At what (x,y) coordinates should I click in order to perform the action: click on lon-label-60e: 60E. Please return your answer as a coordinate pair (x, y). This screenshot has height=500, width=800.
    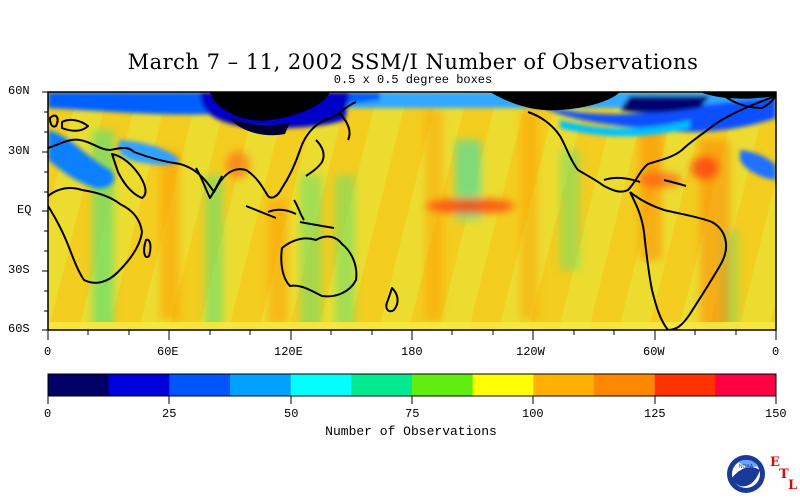
    Looking at the image, I should click on (168, 352).